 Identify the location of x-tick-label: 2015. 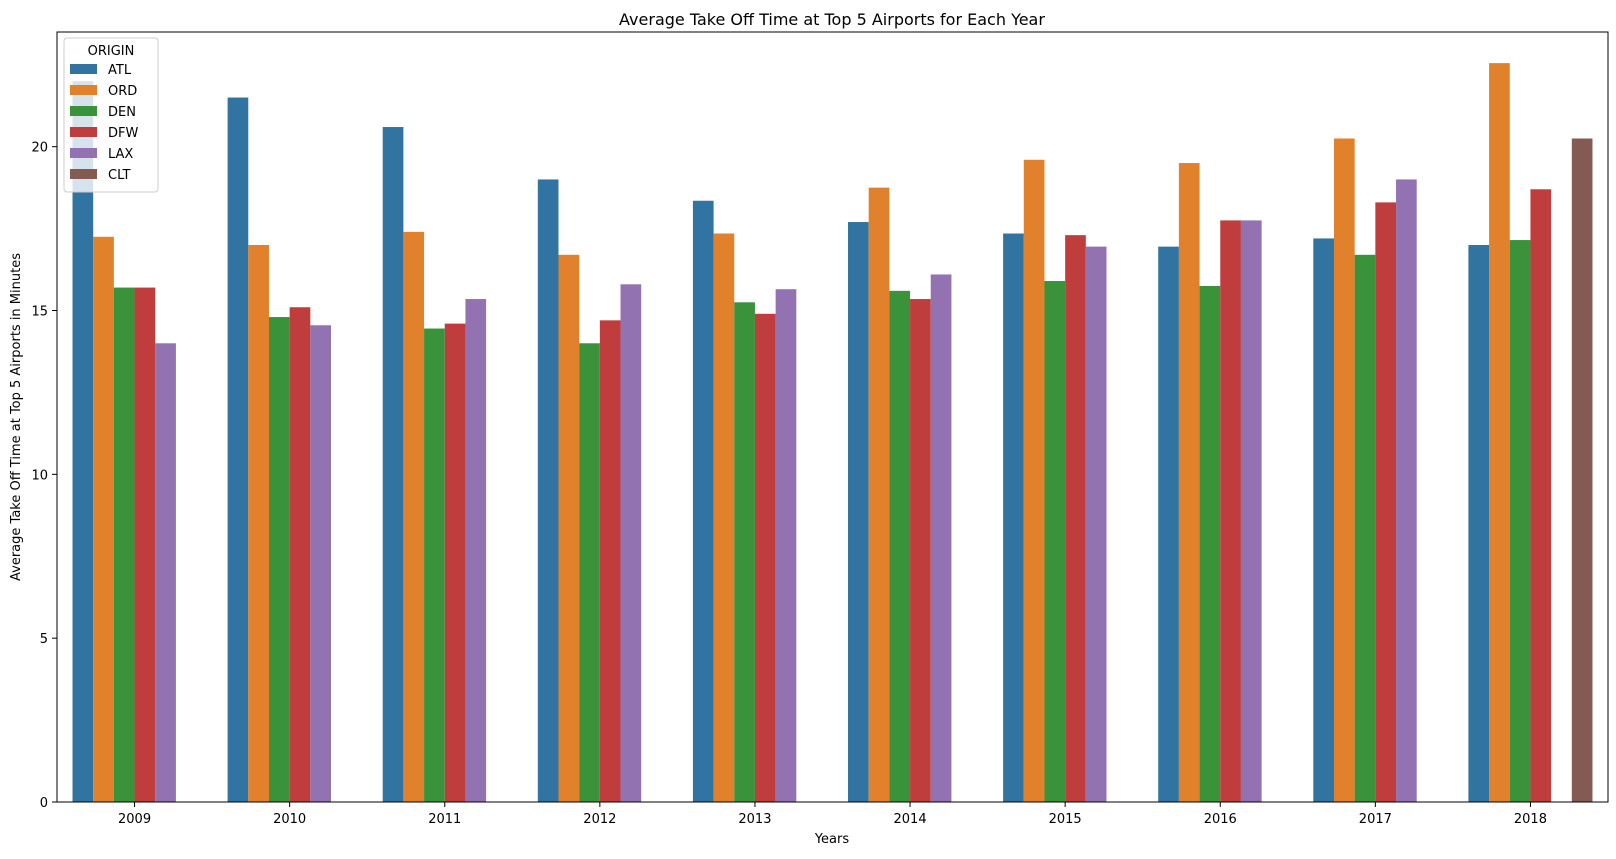
(1065, 819).